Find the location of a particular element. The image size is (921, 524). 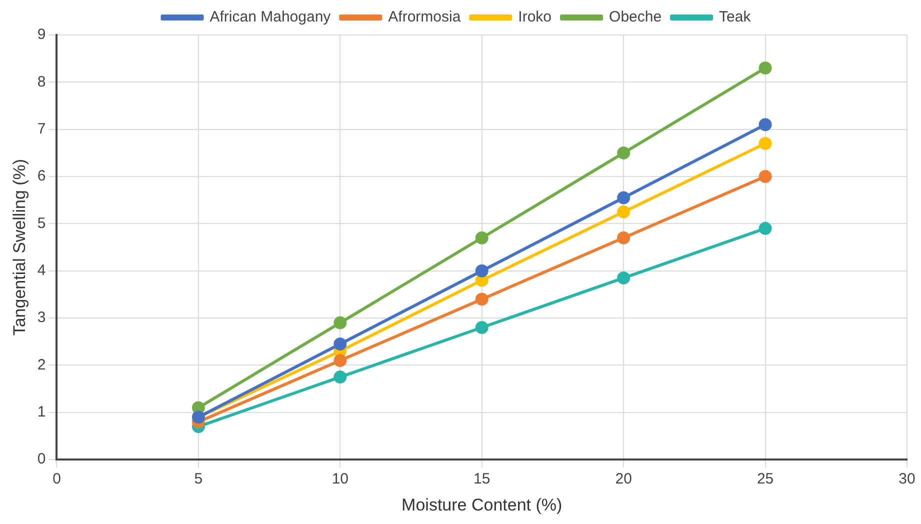

y-tick-label: 7 is located at coordinates (41, 129).